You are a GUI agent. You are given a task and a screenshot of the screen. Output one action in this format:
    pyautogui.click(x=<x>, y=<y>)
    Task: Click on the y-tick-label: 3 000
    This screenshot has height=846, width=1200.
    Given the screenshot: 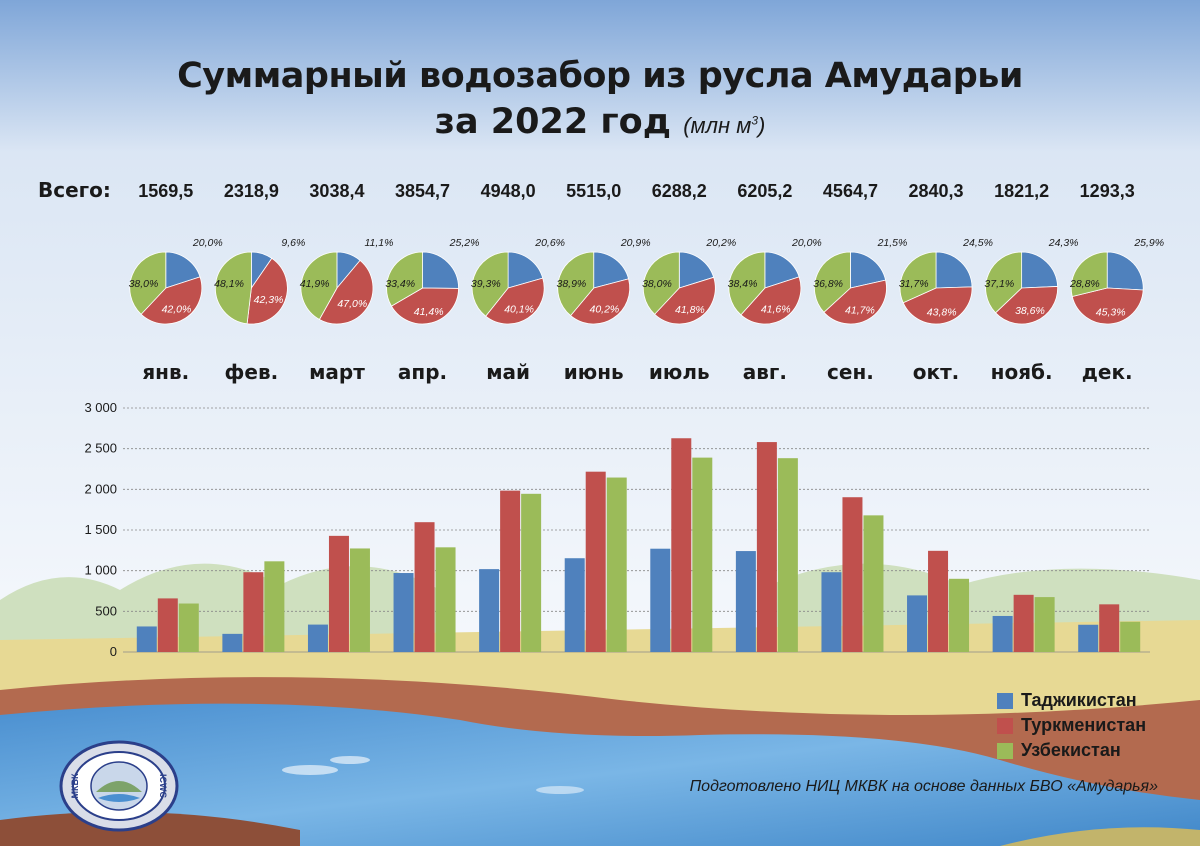 What is the action you would take?
    pyautogui.click(x=100, y=407)
    